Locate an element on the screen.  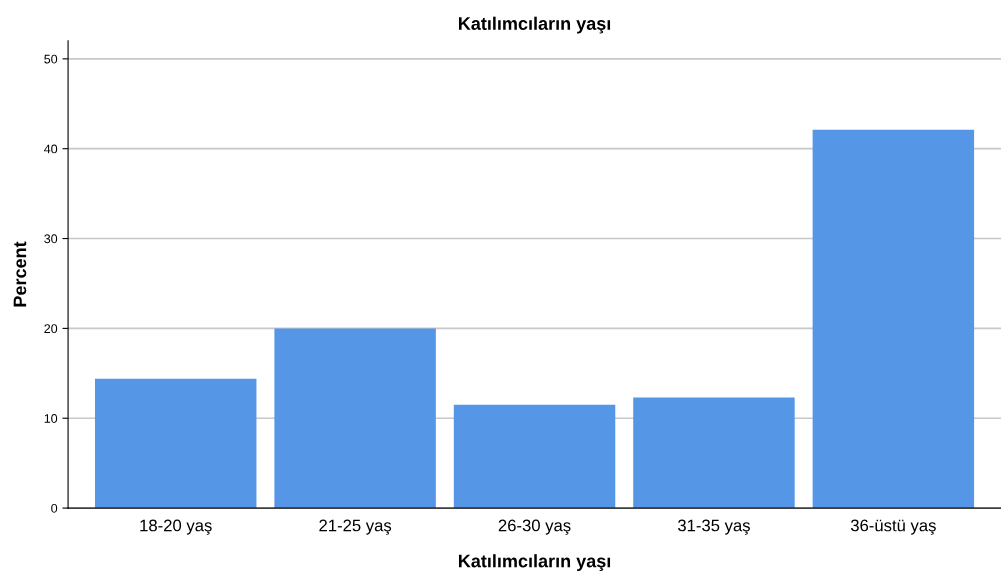
y-tick-label: 0 is located at coordinates (54, 508).